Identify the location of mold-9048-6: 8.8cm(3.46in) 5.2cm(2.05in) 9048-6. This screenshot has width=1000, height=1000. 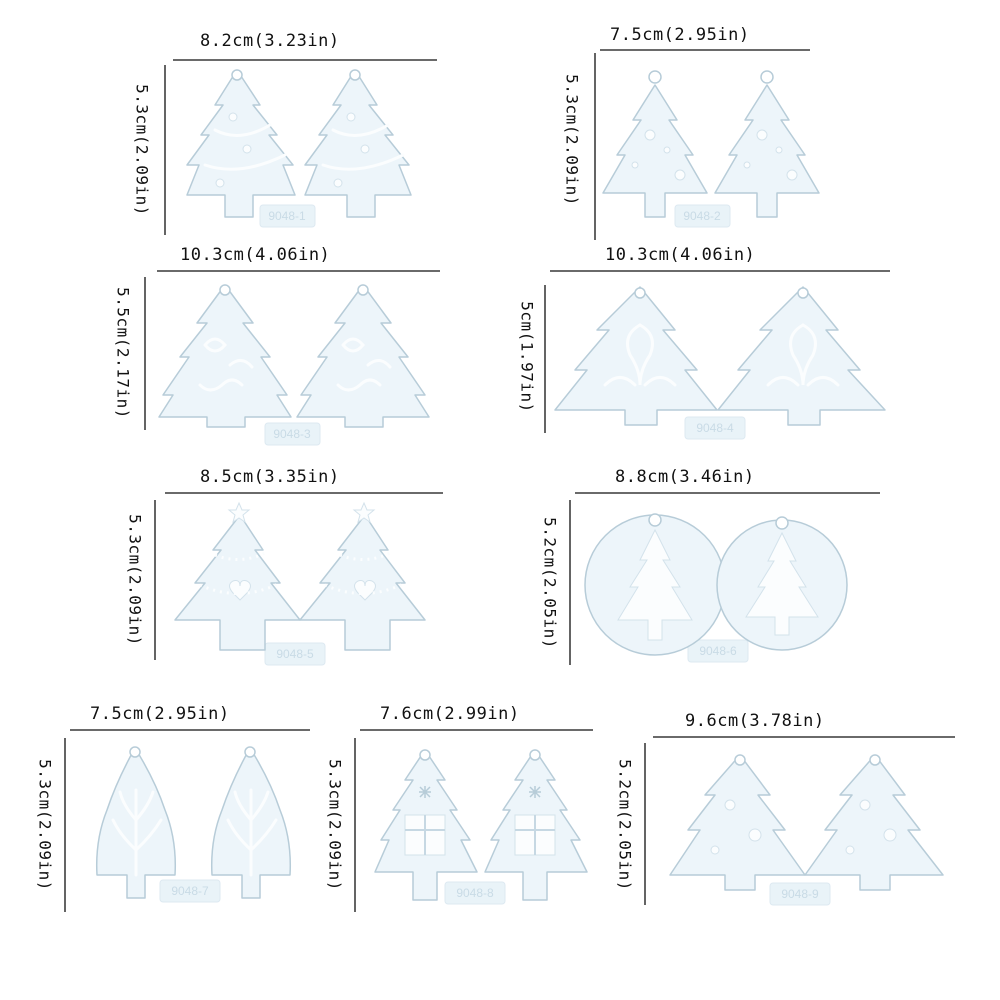
(715, 572).